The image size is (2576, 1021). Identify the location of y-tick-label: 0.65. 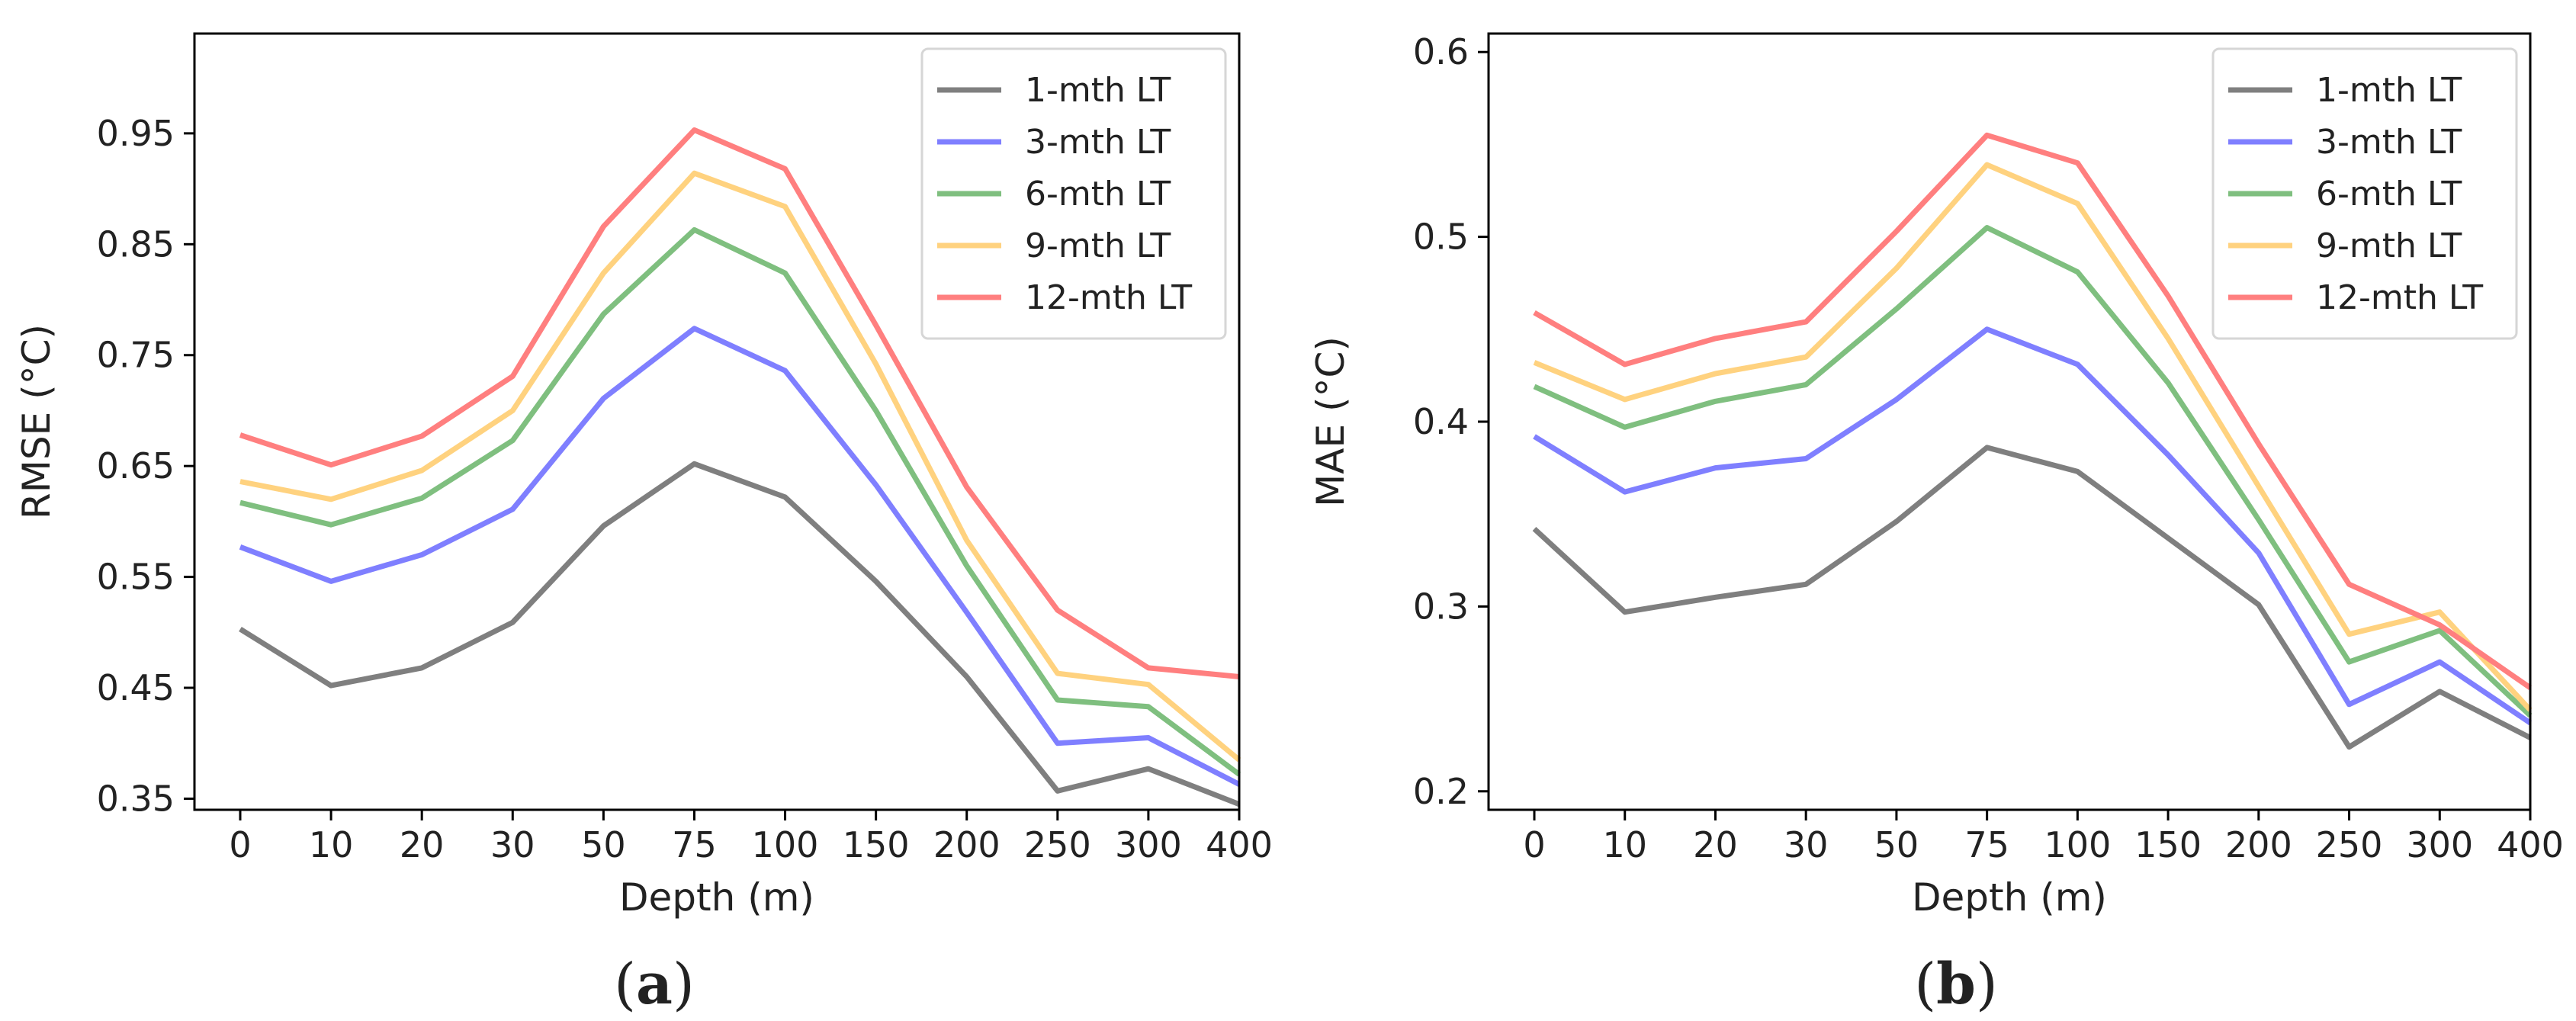
(136, 465).